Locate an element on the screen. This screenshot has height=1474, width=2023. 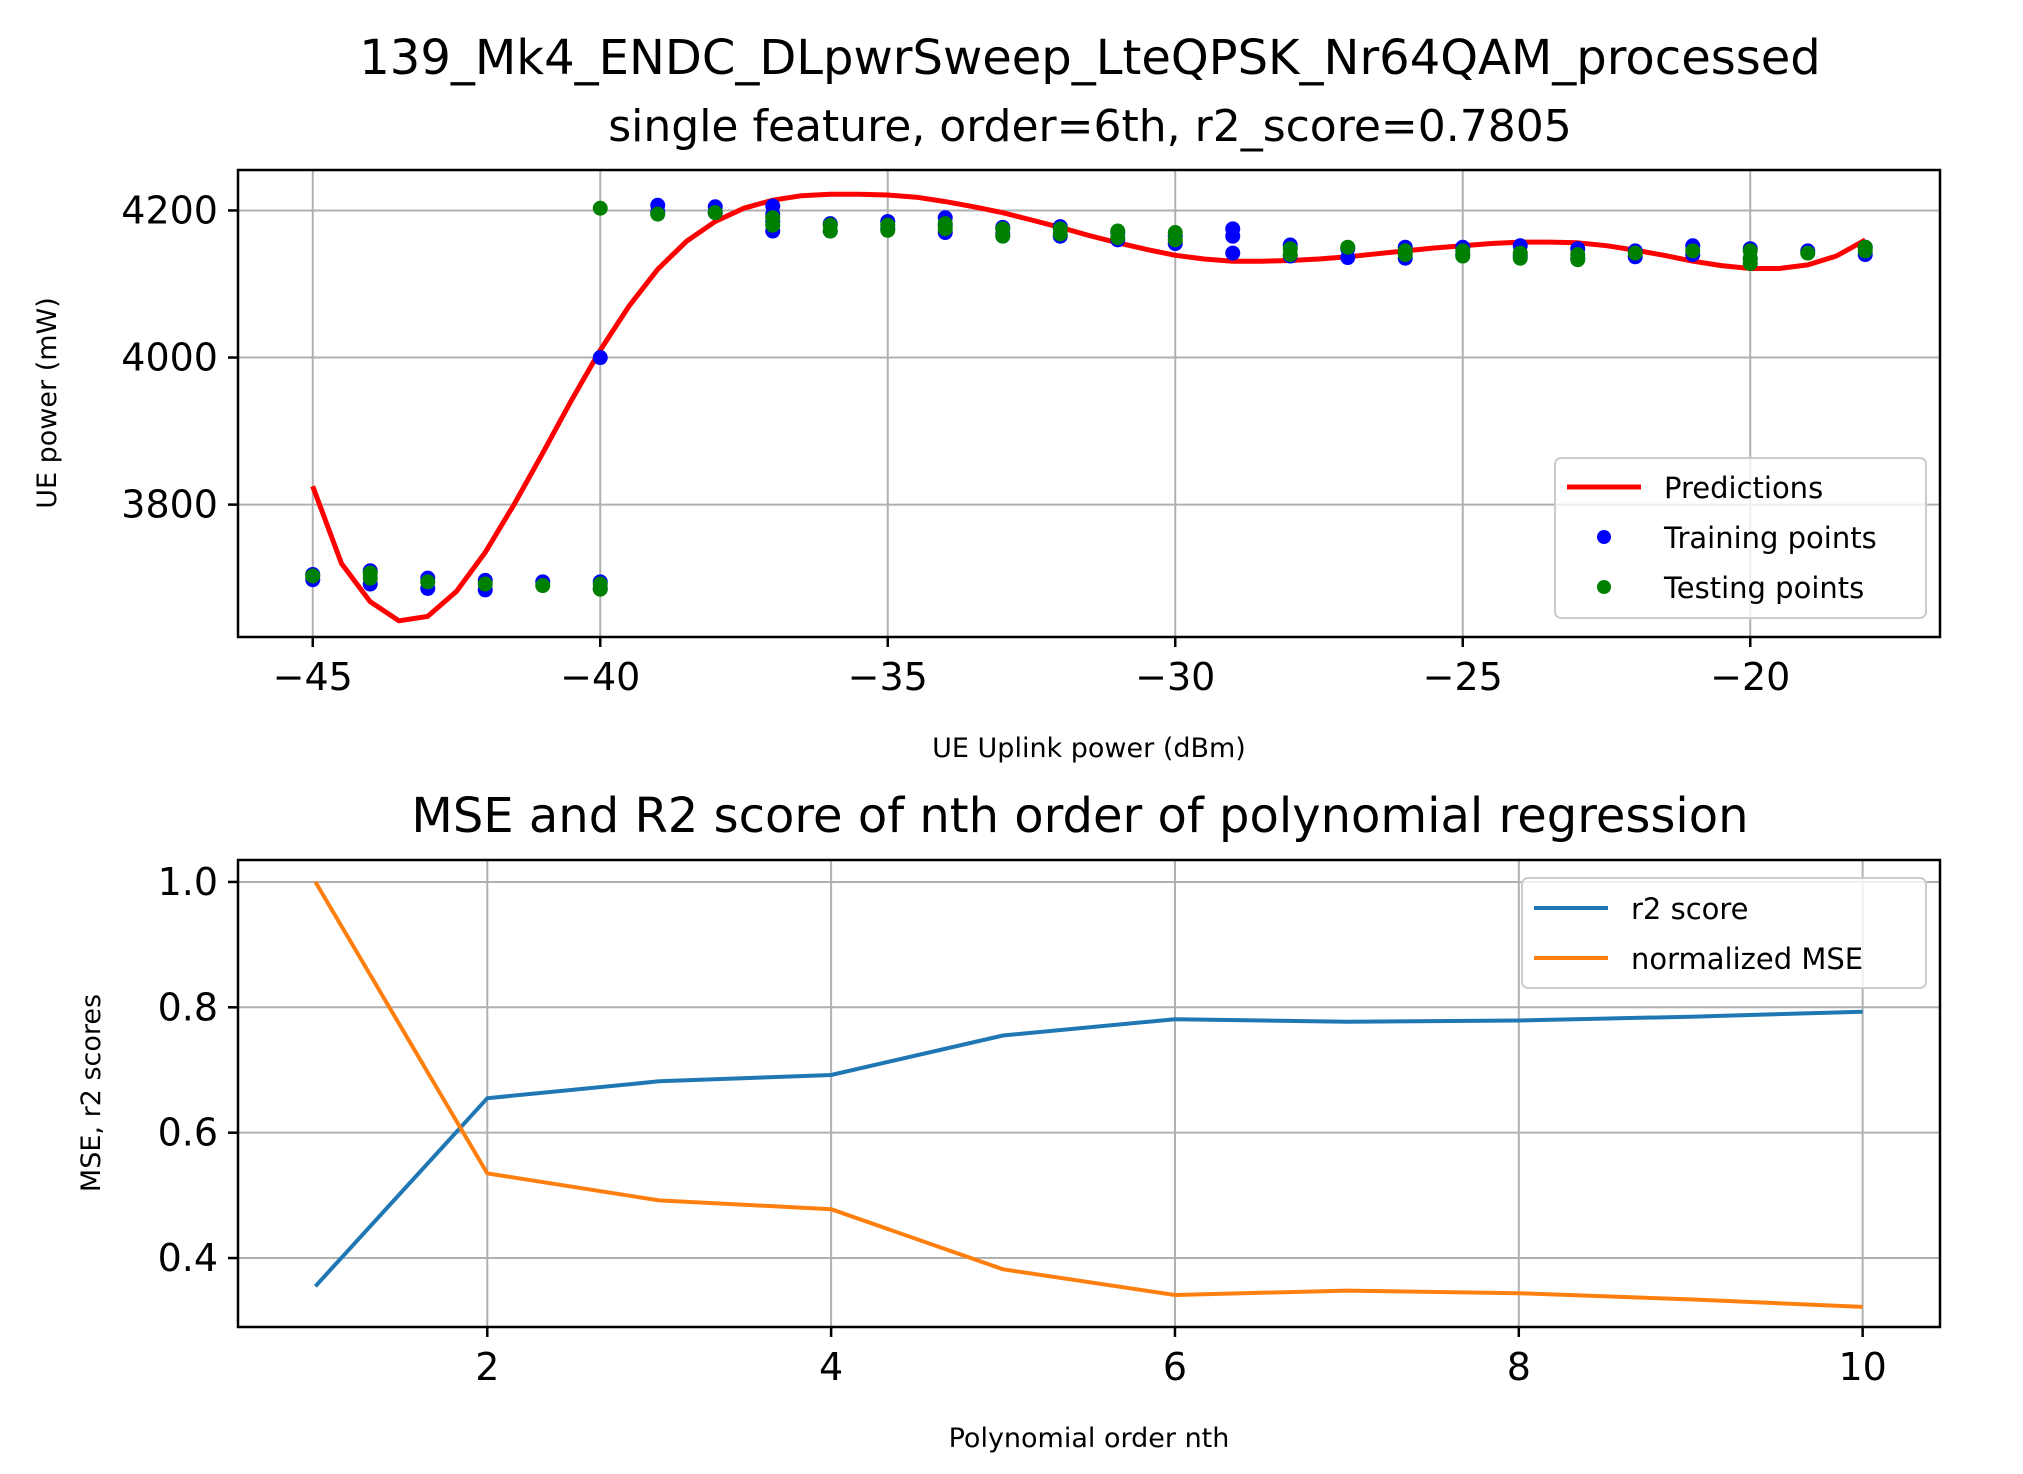
legend-series-label-0: r2 score is located at coordinates (1690, 909).